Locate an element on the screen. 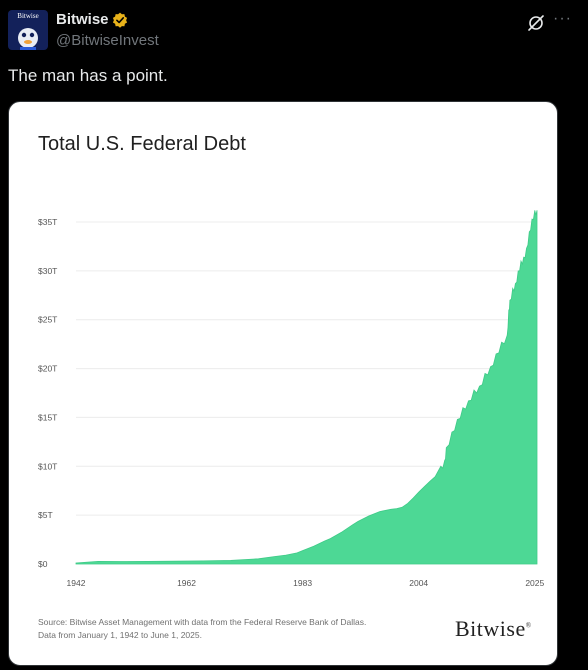 The height and width of the screenshot is (670, 588). x-tick-labels: 1942 1962 1983 2004 2025 is located at coordinates (306, 583).